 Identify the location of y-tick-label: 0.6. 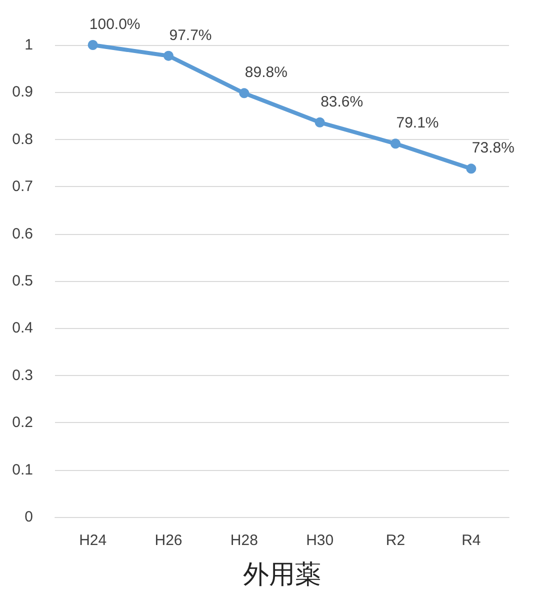
(22, 233).